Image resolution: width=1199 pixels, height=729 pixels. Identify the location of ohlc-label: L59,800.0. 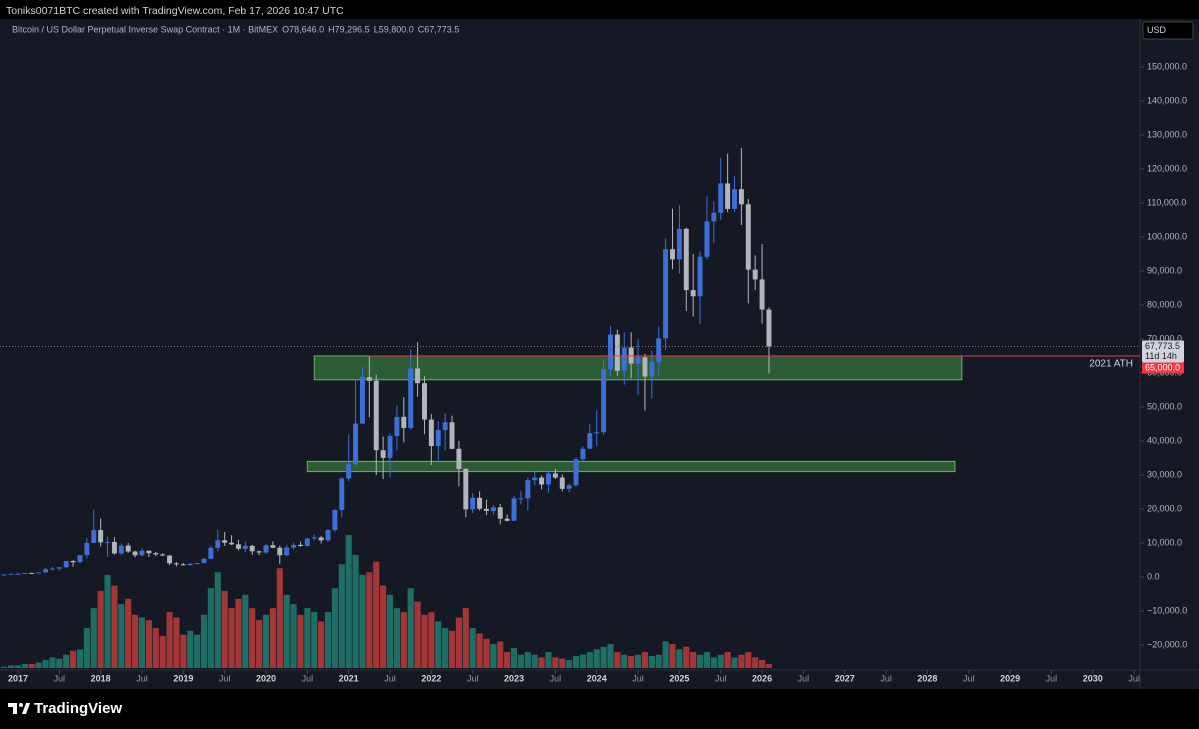
(394, 29).